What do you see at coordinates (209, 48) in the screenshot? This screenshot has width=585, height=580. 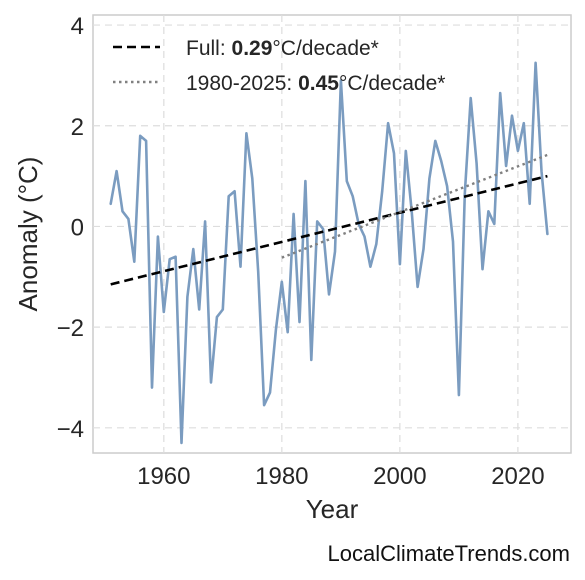 I see `legend-prefix-full: Full:` at bounding box center [209, 48].